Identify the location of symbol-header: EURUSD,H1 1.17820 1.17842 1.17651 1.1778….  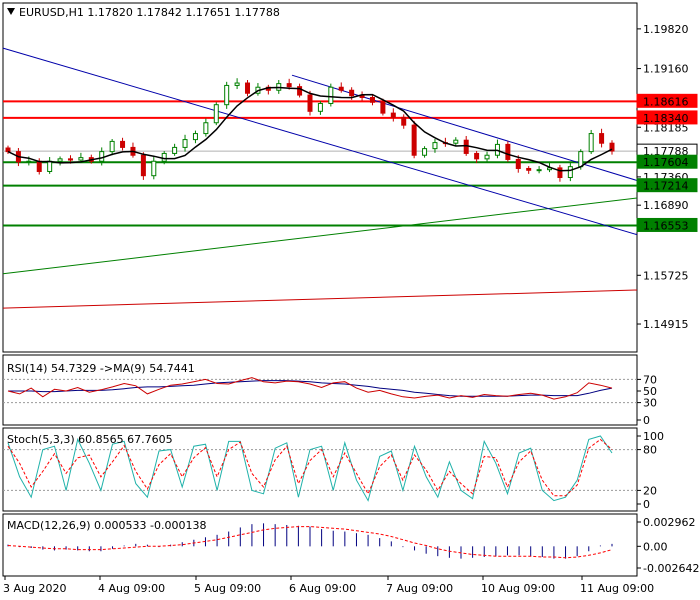
(143, 12).